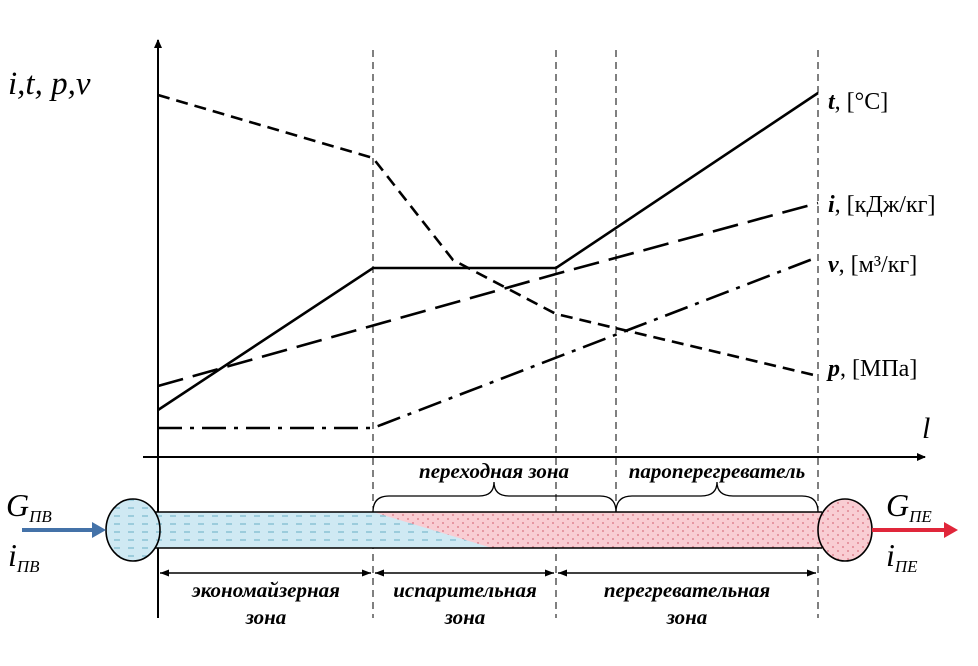 The height and width of the screenshot is (666, 978). Describe the element at coordinates (881, 205) in the screenshot. I see `enthalpy-label: i, [кДж/кг]` at that location.